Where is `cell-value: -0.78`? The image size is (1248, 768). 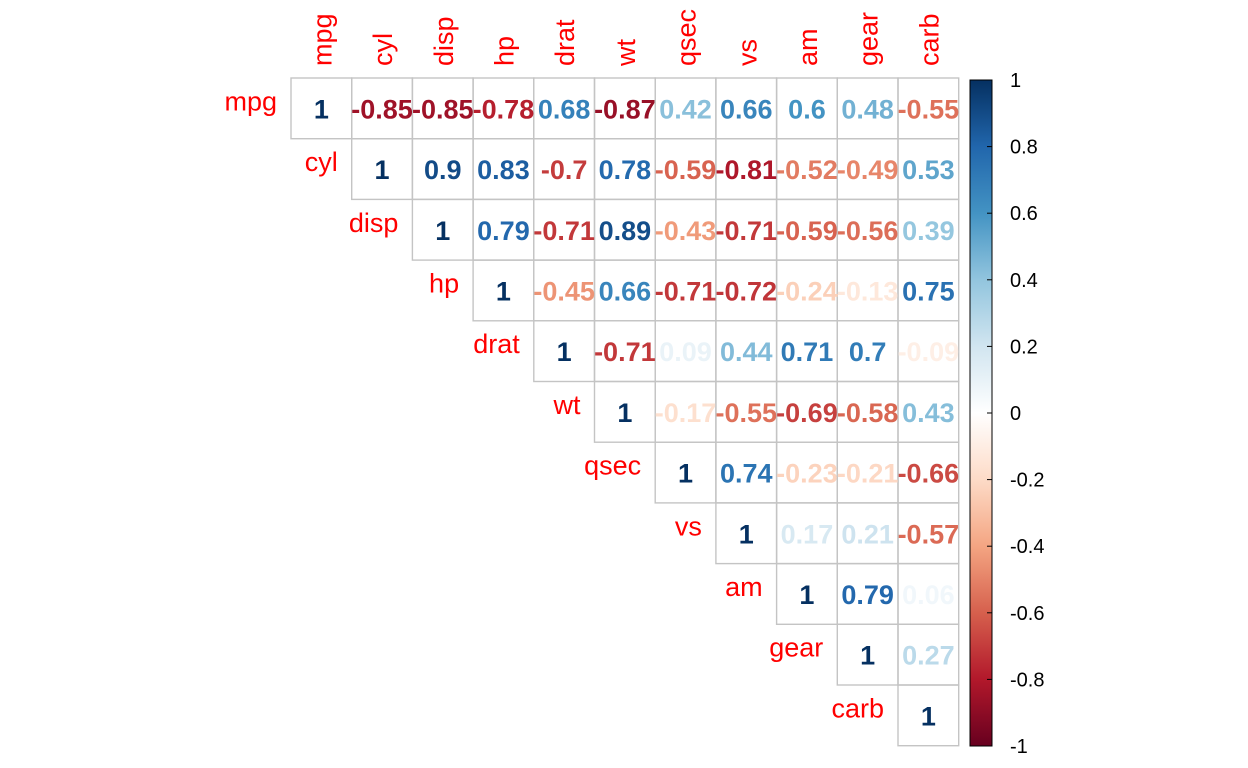 cell-value: -0.78 is located at coordinates (504, 109).